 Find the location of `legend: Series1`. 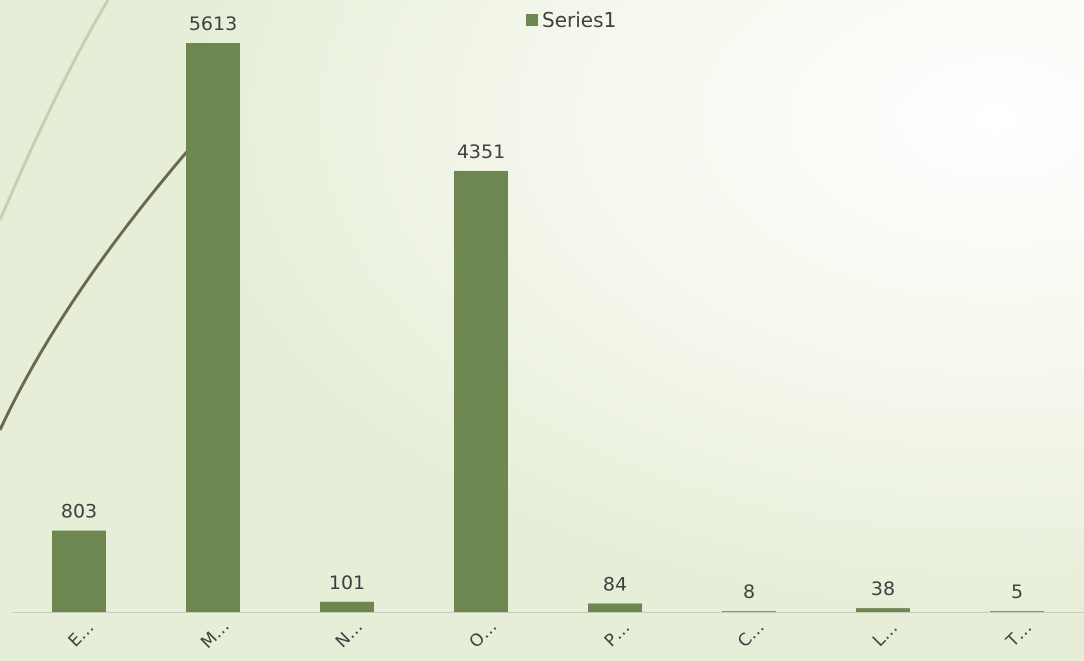

legend: Series1 is located at coordinates (571, 20).